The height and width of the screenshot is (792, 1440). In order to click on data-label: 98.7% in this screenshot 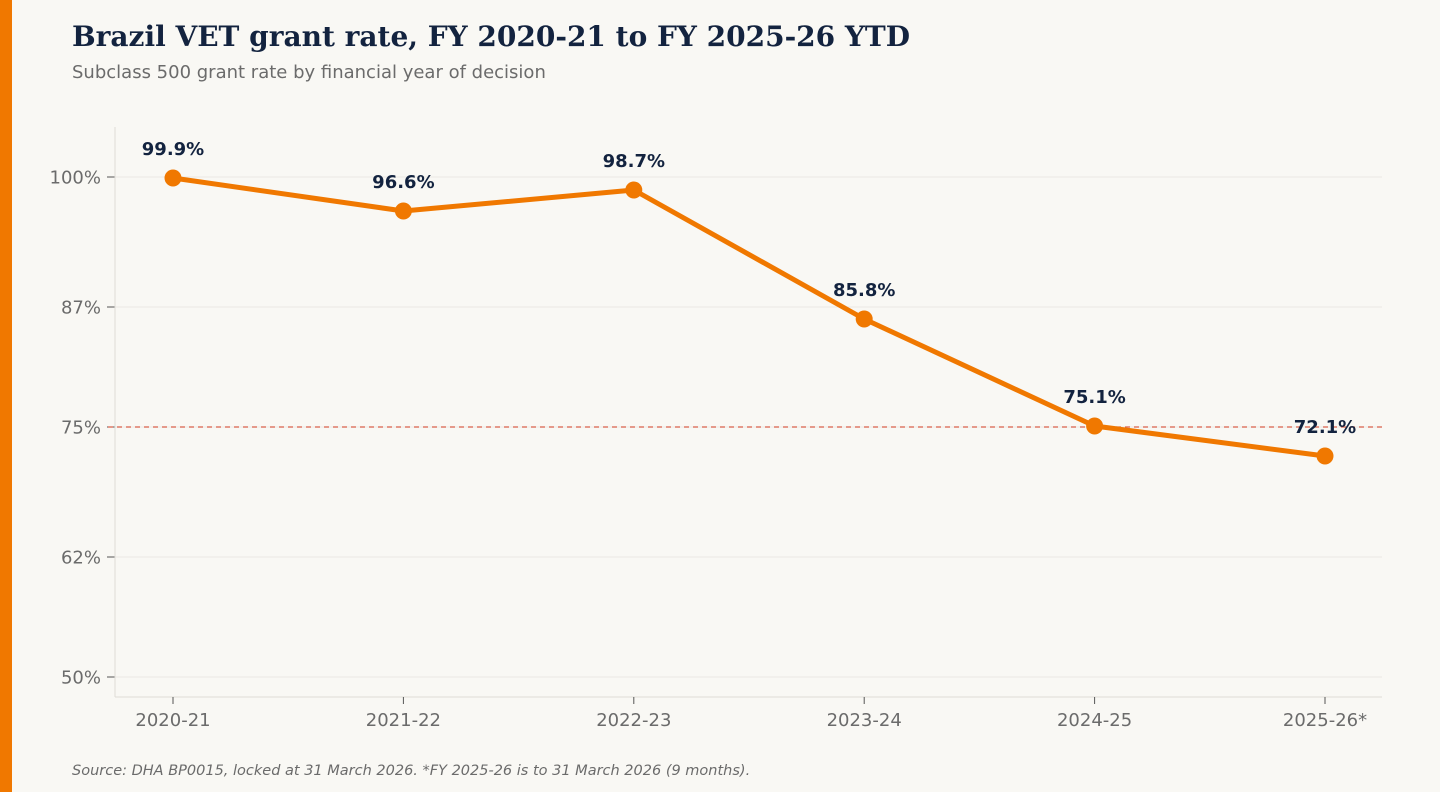, I will do `click(634, 161)`.